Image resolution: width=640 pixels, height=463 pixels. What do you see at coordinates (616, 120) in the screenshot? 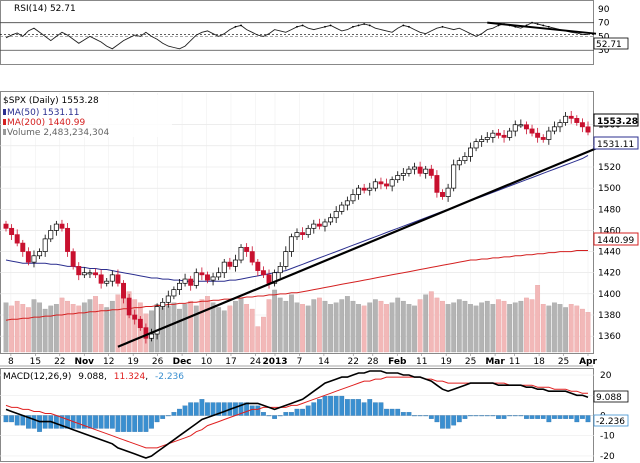
I see `last-price-tag: 1553.28` at bounding box center [616, 120].